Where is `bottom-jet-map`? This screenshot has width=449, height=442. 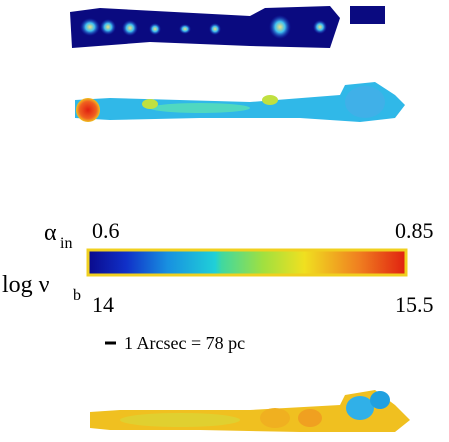 bottom-jet-map is located at coordinates (250, 411).